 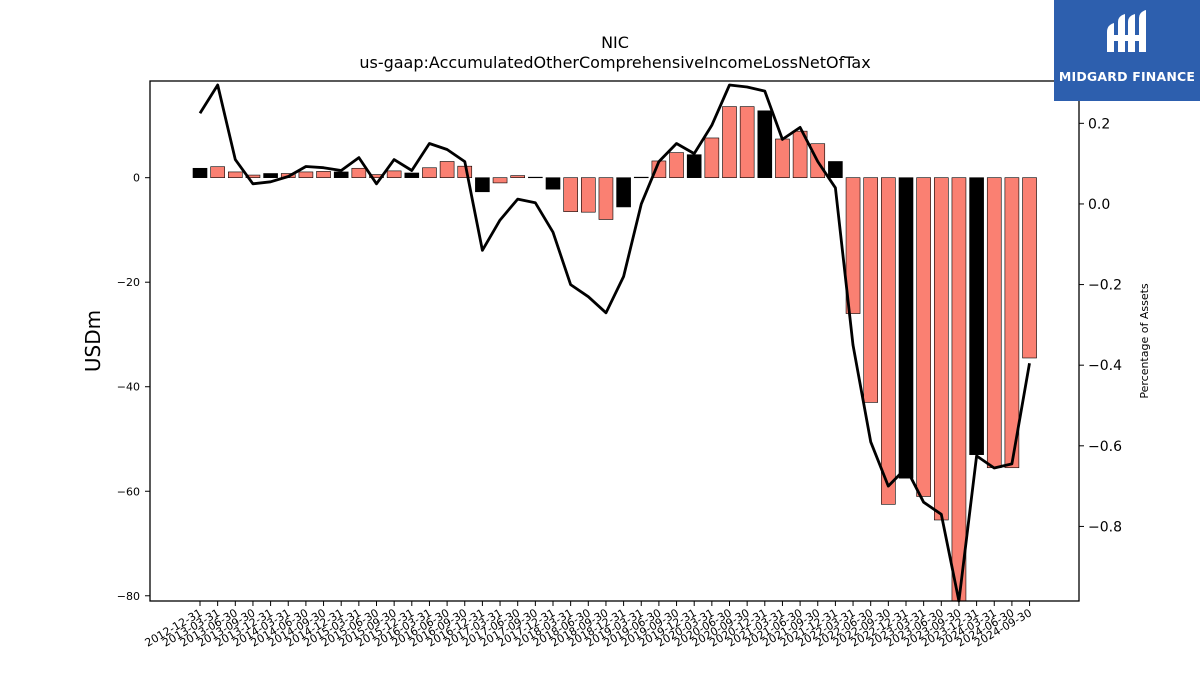 I want to click on y2-axis-ticks: −0.8 −0.6 −0.4 −0.2 0.0 0.2, so click(x=1100, y=325).